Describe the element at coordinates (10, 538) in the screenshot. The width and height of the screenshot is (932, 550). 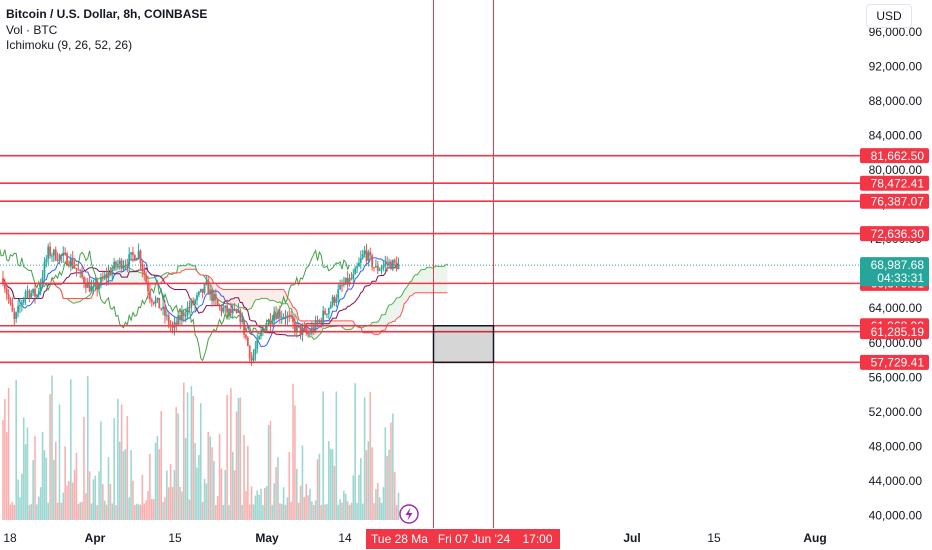
I see `x-tick-label: 18` at that location.